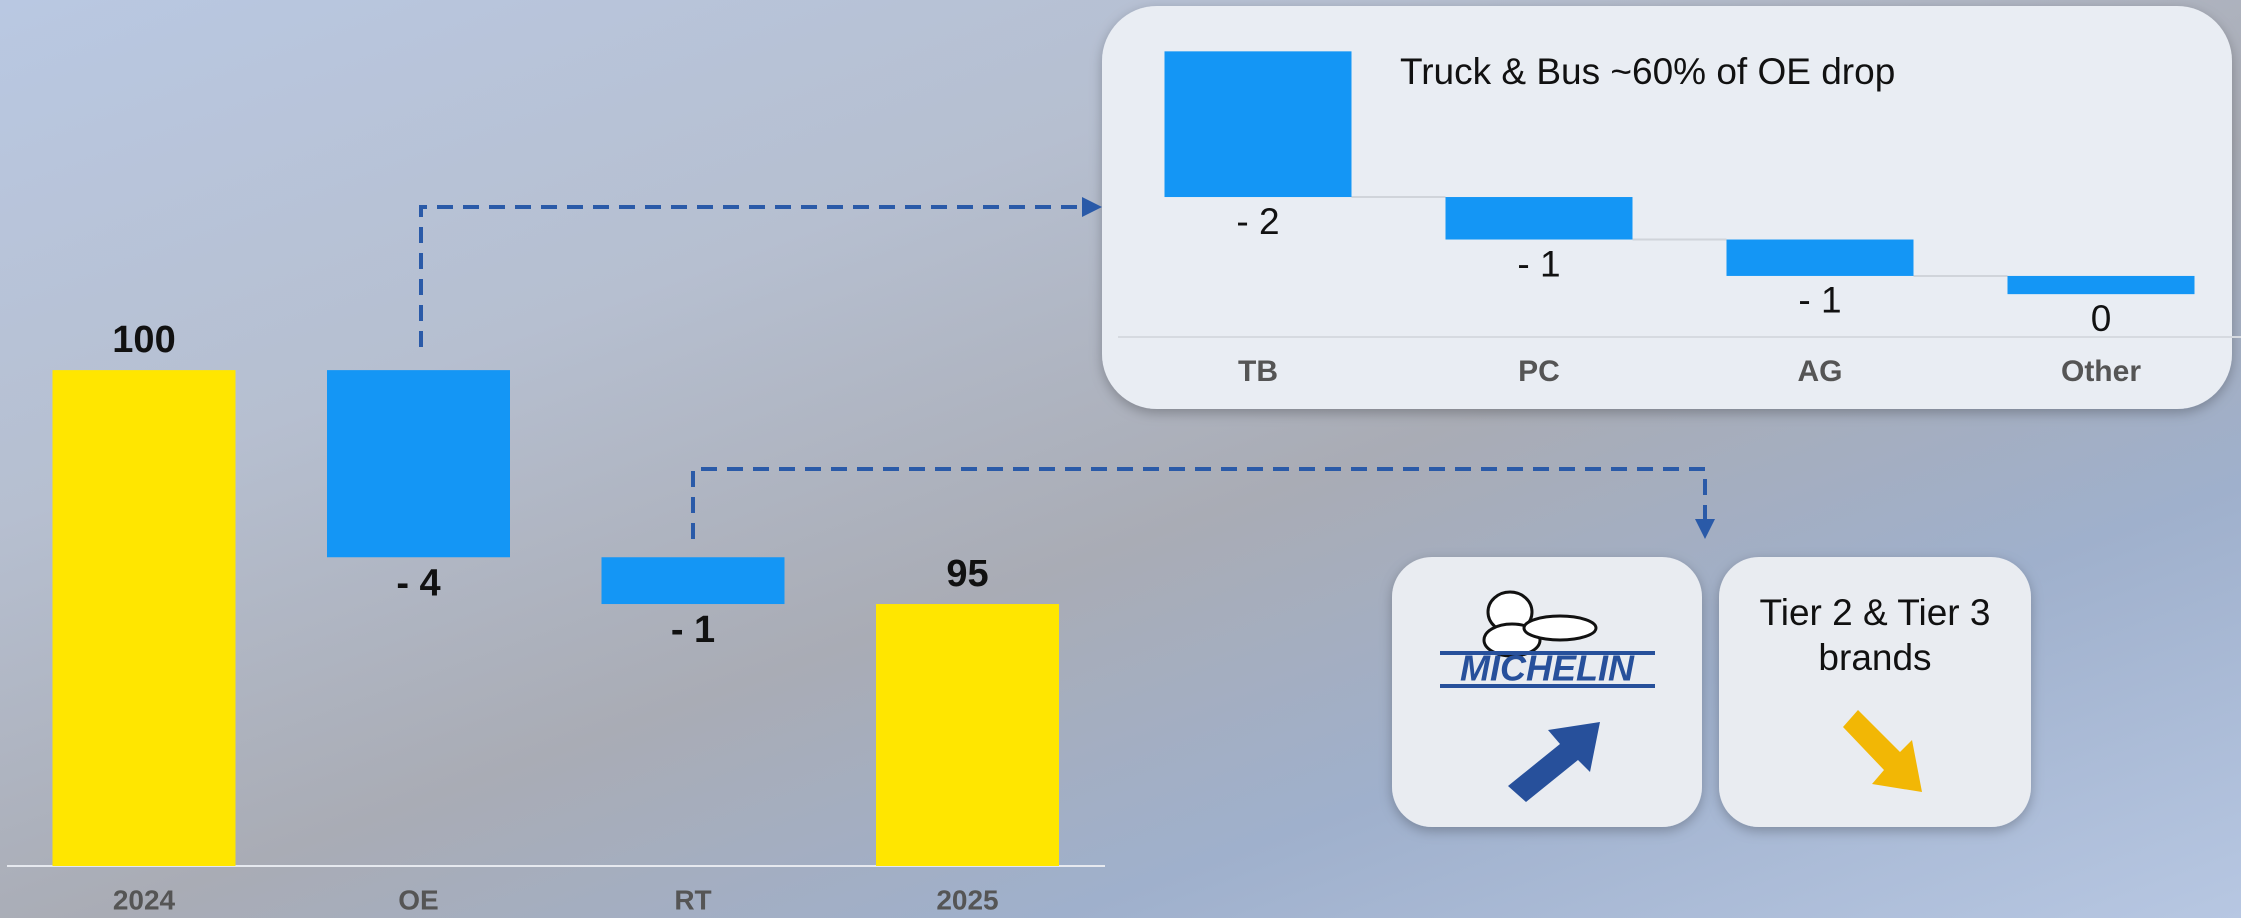 This screenshot has width=2241, height=918. Describe the element at coordinates (1554, 762) in the screenshot. I see `up-arrow-icon` at that location.